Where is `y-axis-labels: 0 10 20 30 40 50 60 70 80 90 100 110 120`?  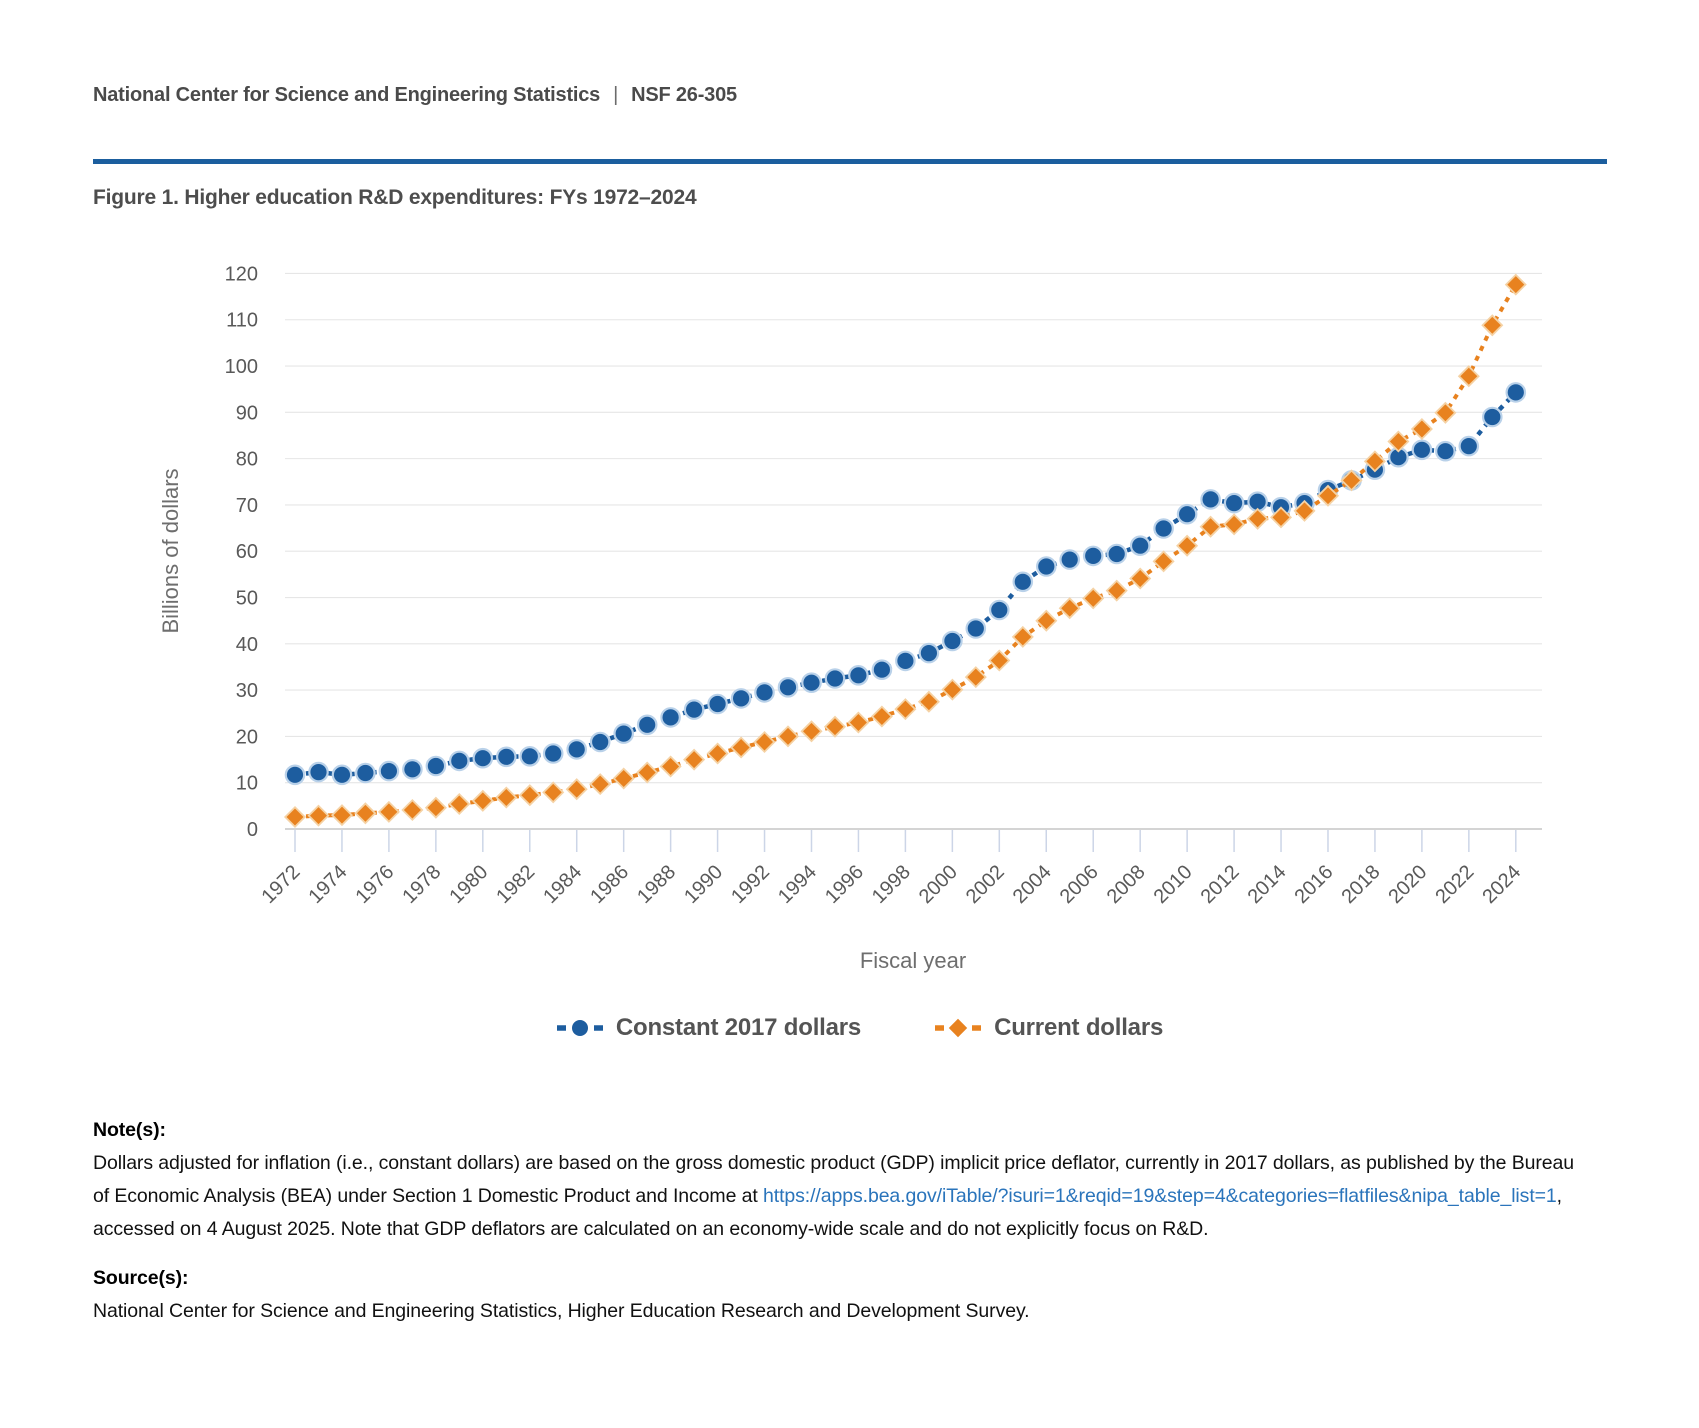
y-axis-labels: 0 10 20 30 40 50 60 70 80 90 100 110 120 is located at coordinates (241, 552).